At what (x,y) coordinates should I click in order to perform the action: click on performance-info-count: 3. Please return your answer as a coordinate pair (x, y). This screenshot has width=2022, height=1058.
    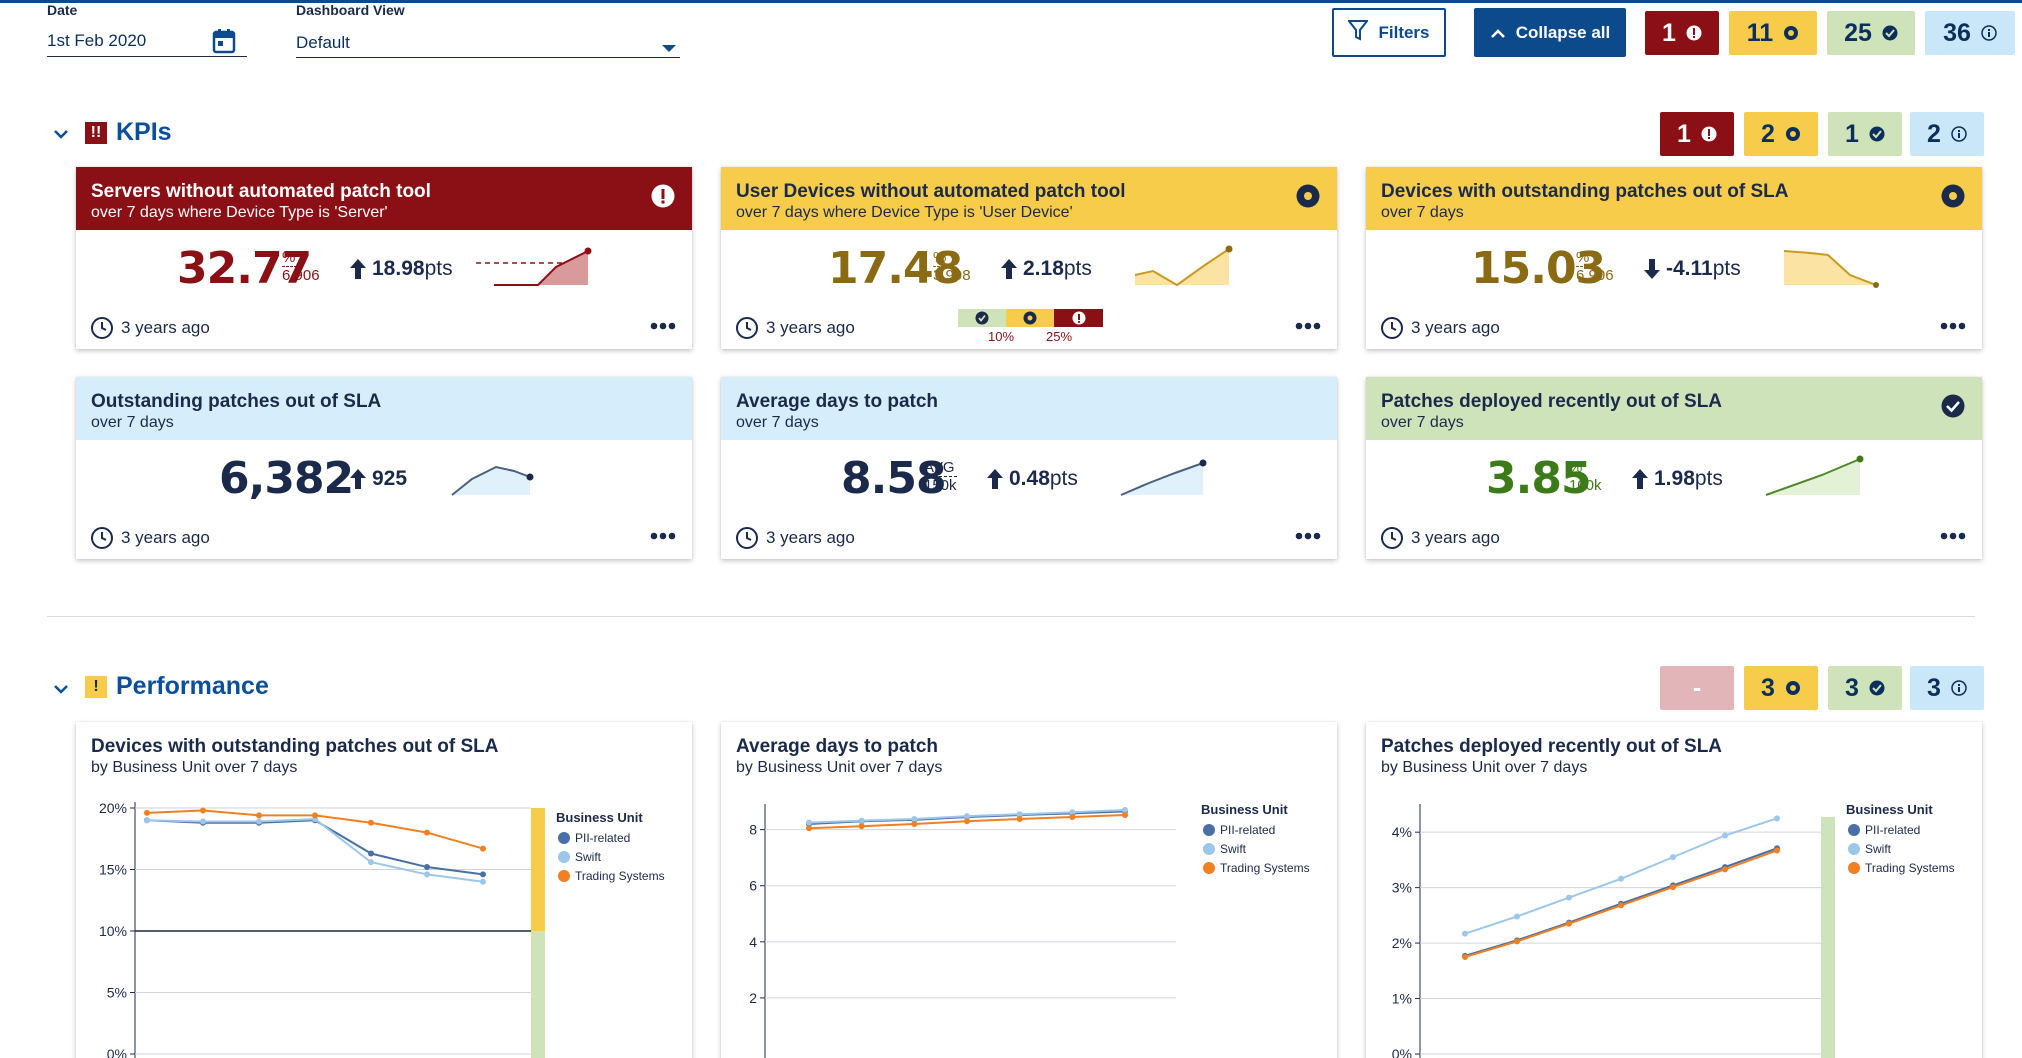
    Looking at the image, I should click on (1934, 687).